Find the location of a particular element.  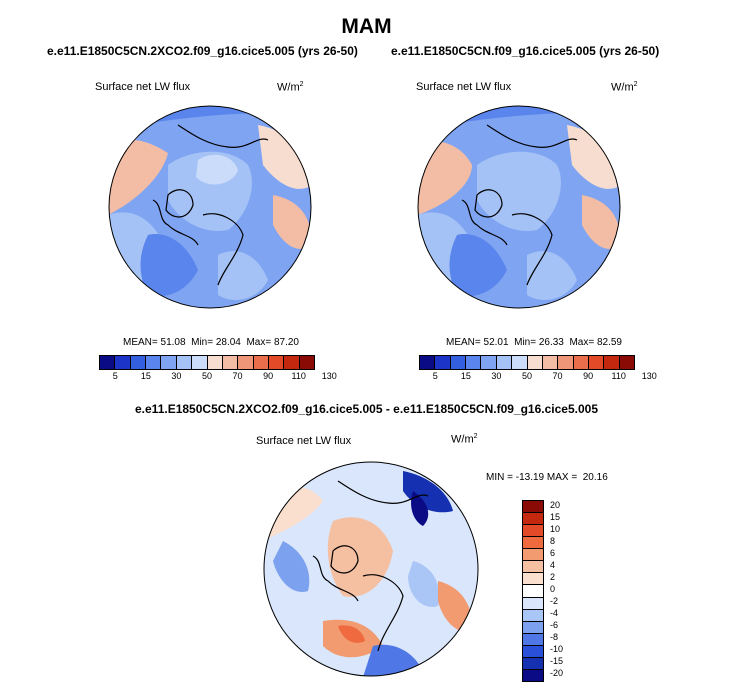

panel1-variable: Surface net LW flux is located at coordinates (143, 87).